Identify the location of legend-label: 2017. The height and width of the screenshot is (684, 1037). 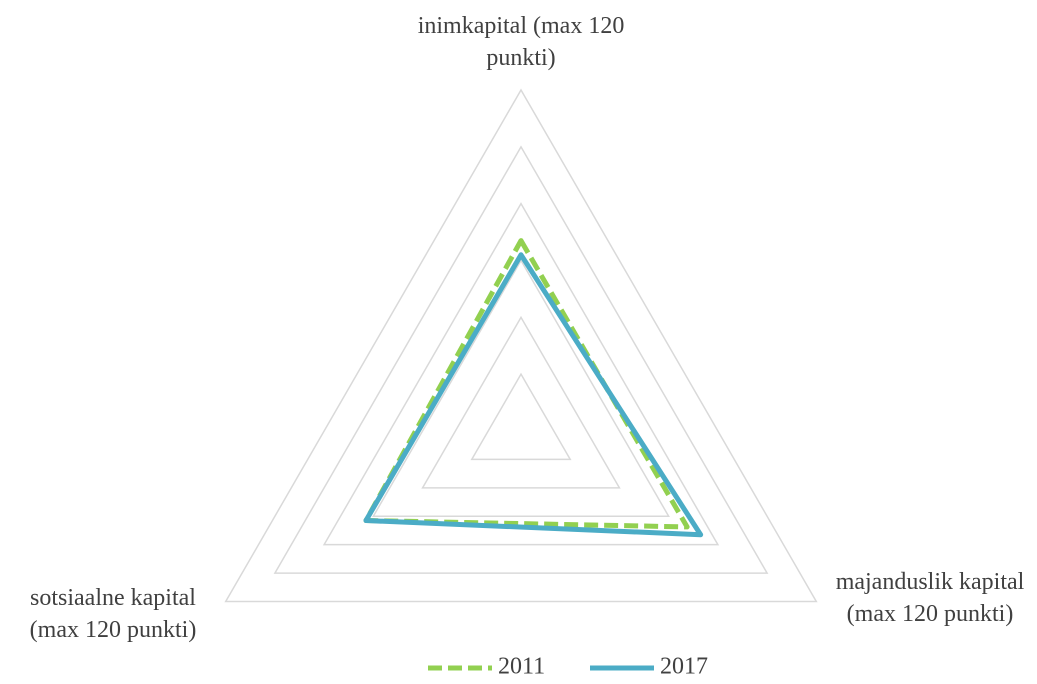
(684, 667).